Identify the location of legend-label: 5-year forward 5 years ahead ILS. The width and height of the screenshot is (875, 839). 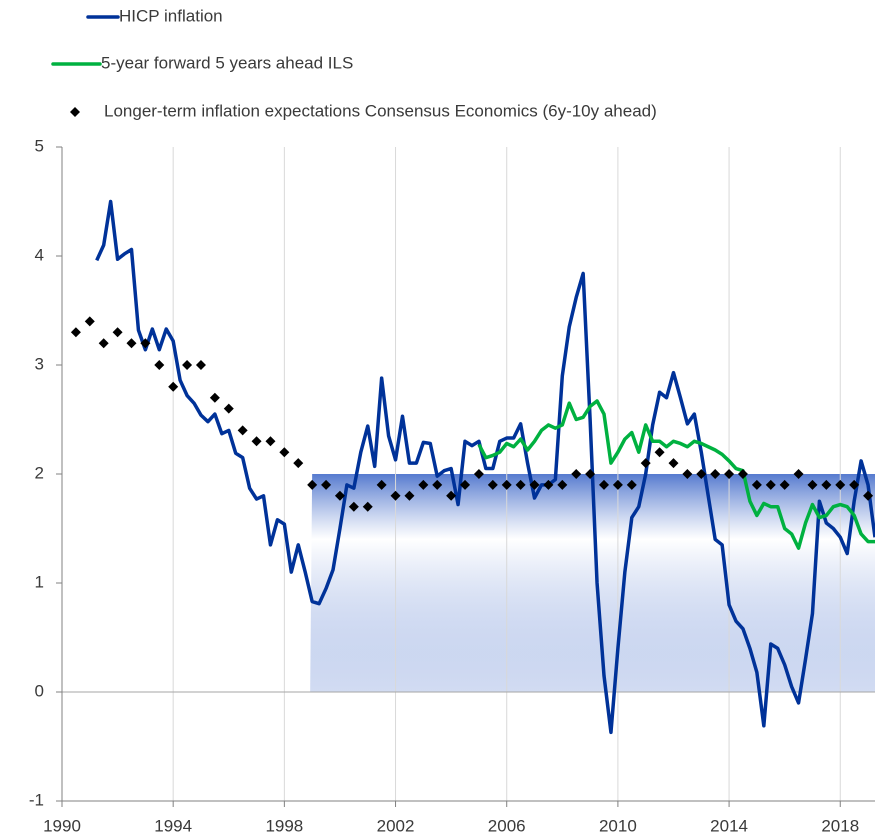
(227, 62).